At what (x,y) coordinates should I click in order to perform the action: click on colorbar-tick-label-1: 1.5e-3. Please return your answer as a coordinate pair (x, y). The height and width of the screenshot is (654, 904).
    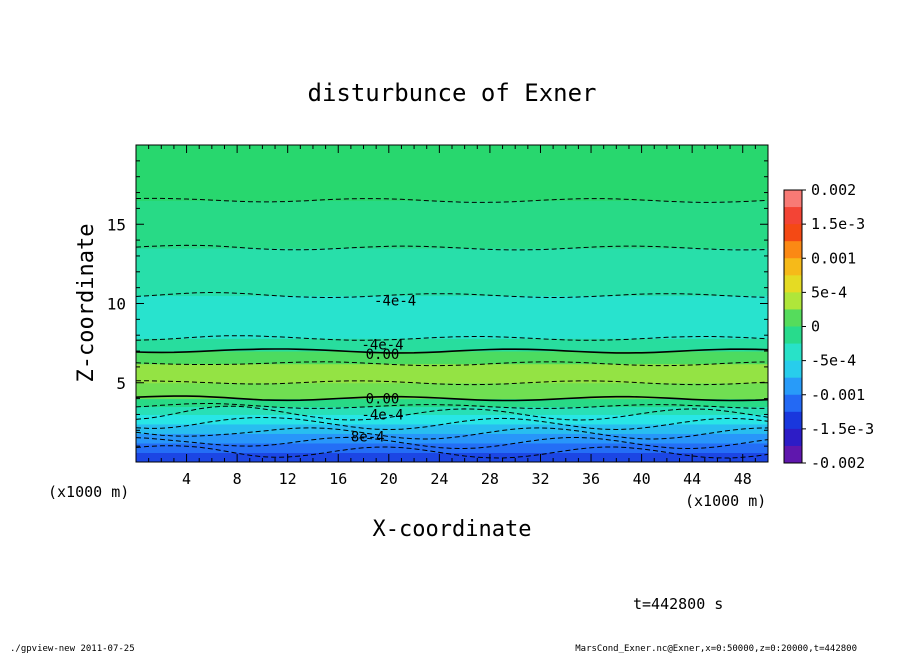
    Looking at the image, I should click on (838, 224).